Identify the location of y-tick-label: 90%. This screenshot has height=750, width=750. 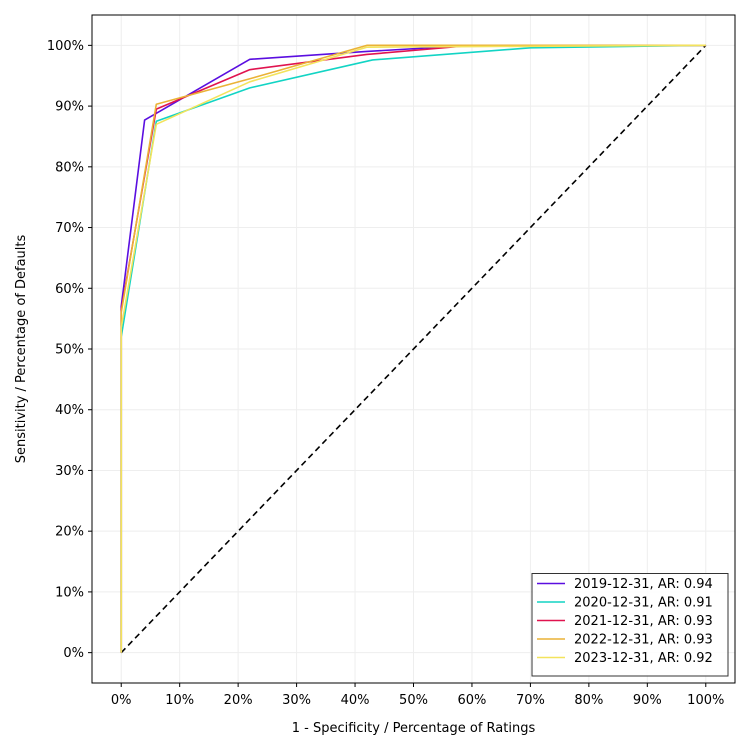
(69, 107).